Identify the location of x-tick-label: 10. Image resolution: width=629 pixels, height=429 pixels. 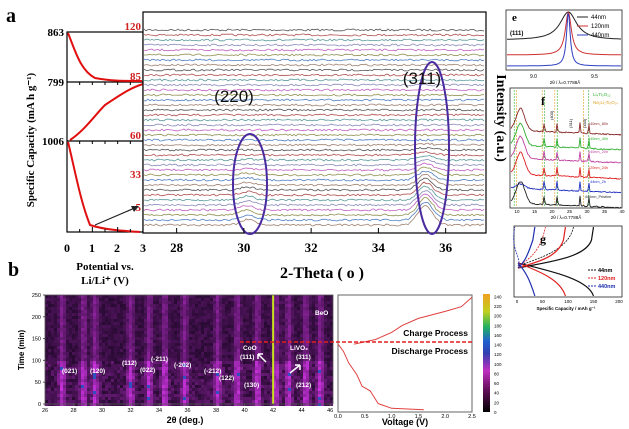
(517, 211).